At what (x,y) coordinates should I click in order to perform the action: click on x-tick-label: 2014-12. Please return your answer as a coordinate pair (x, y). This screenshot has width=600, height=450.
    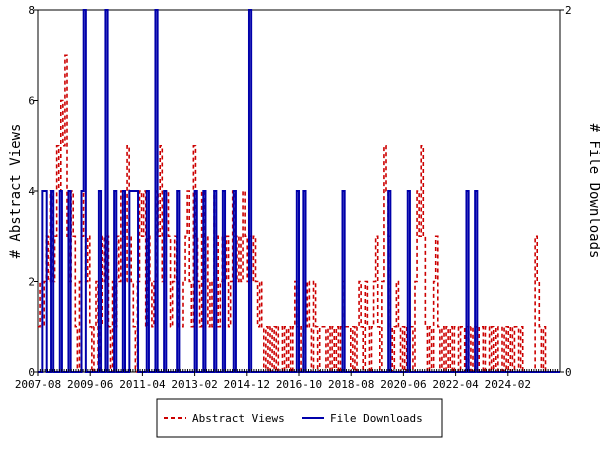
    Looking at the image, I should click on (247, 384).